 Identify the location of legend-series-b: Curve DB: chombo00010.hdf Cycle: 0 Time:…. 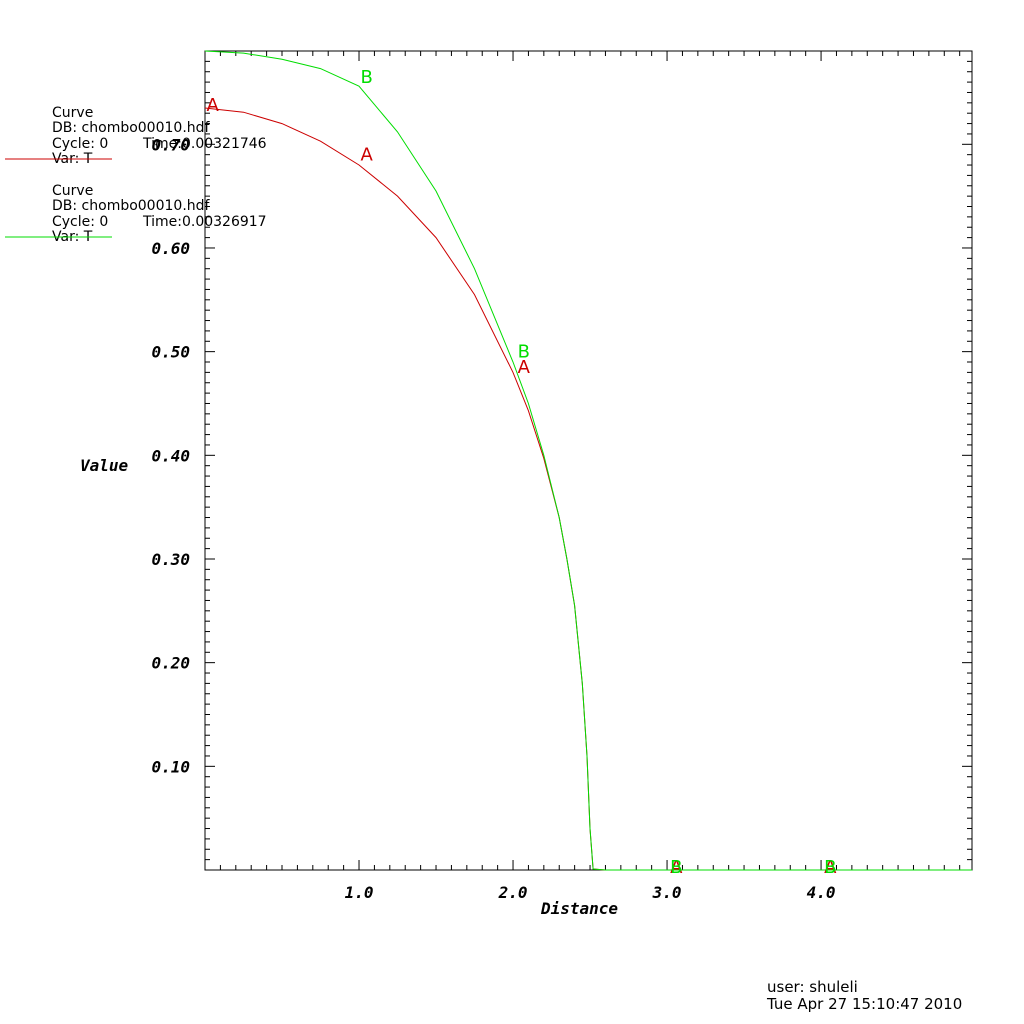
(136, 214).